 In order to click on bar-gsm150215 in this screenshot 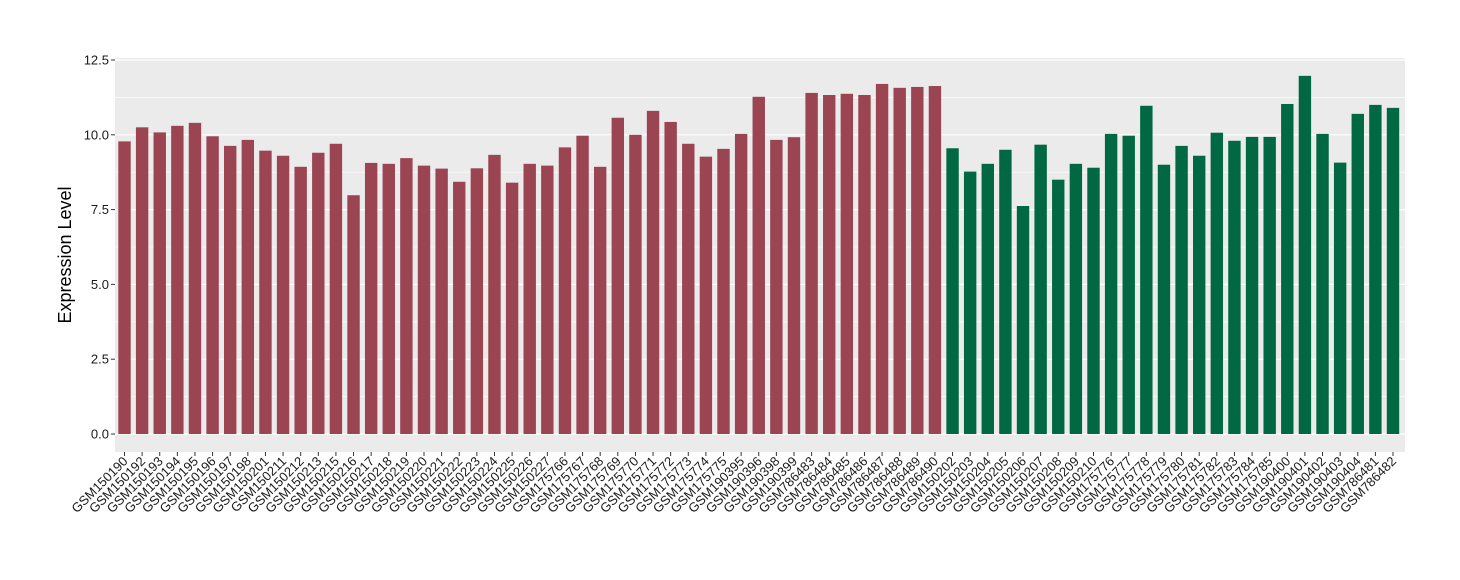, I will do `click(336, 288)`.